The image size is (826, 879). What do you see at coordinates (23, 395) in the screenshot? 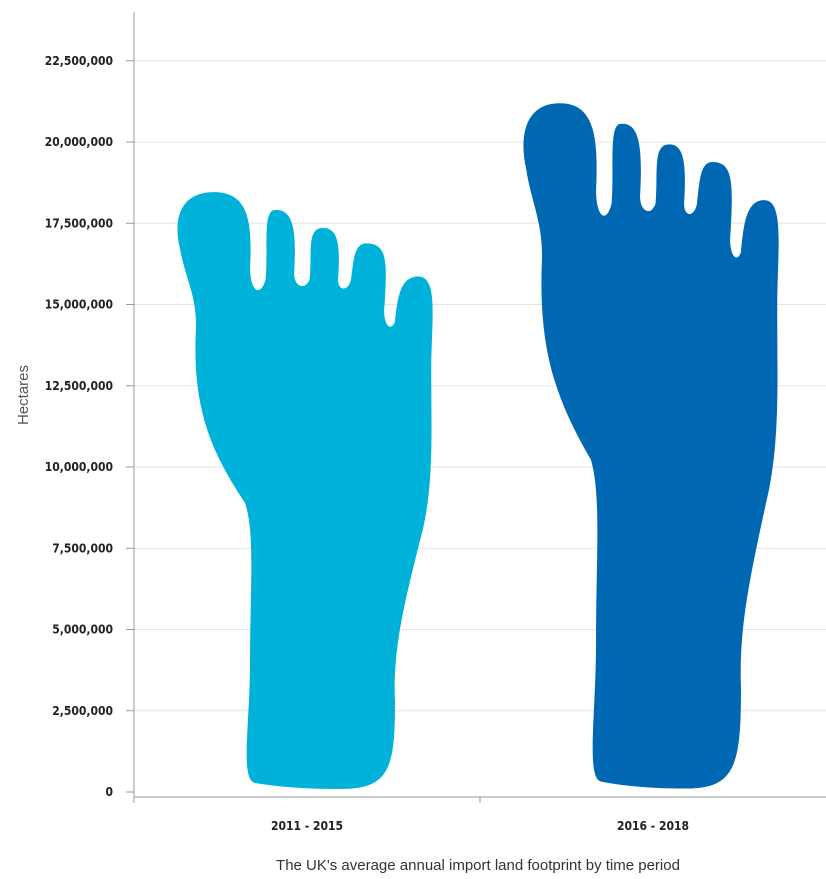
I see `y-axis-label: Hectares` at bounding box center [23, 395].